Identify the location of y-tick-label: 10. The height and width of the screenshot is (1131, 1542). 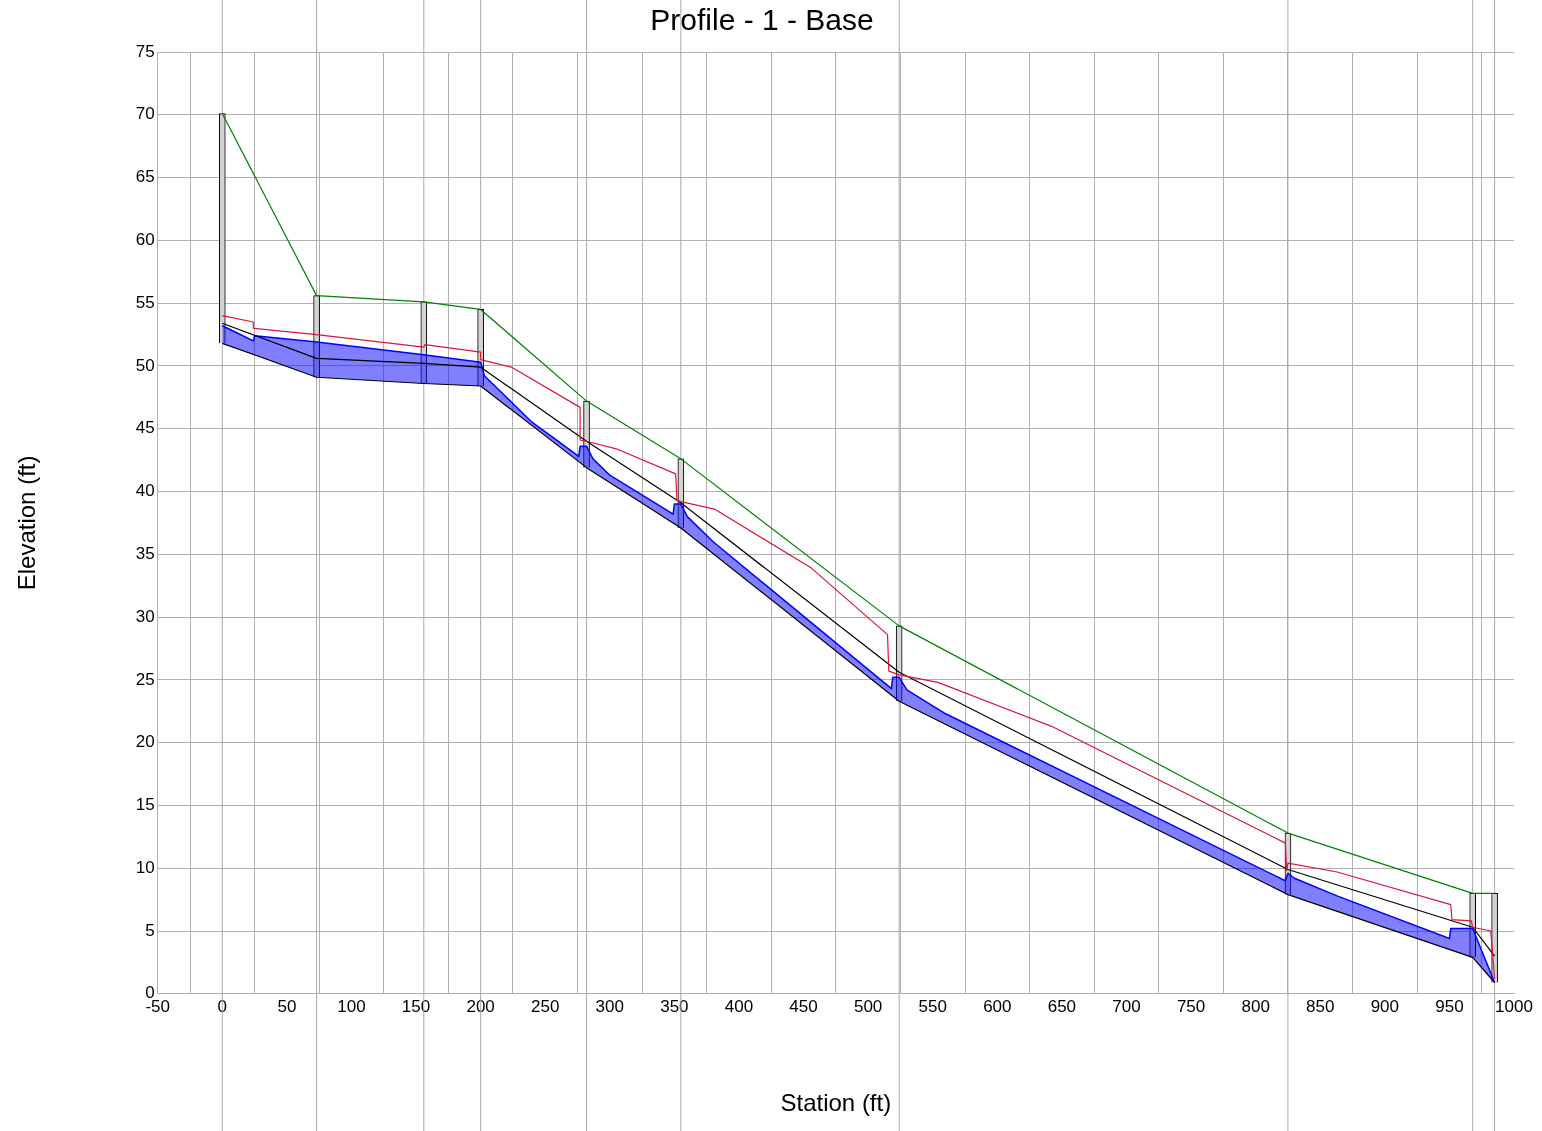
(145, 867).